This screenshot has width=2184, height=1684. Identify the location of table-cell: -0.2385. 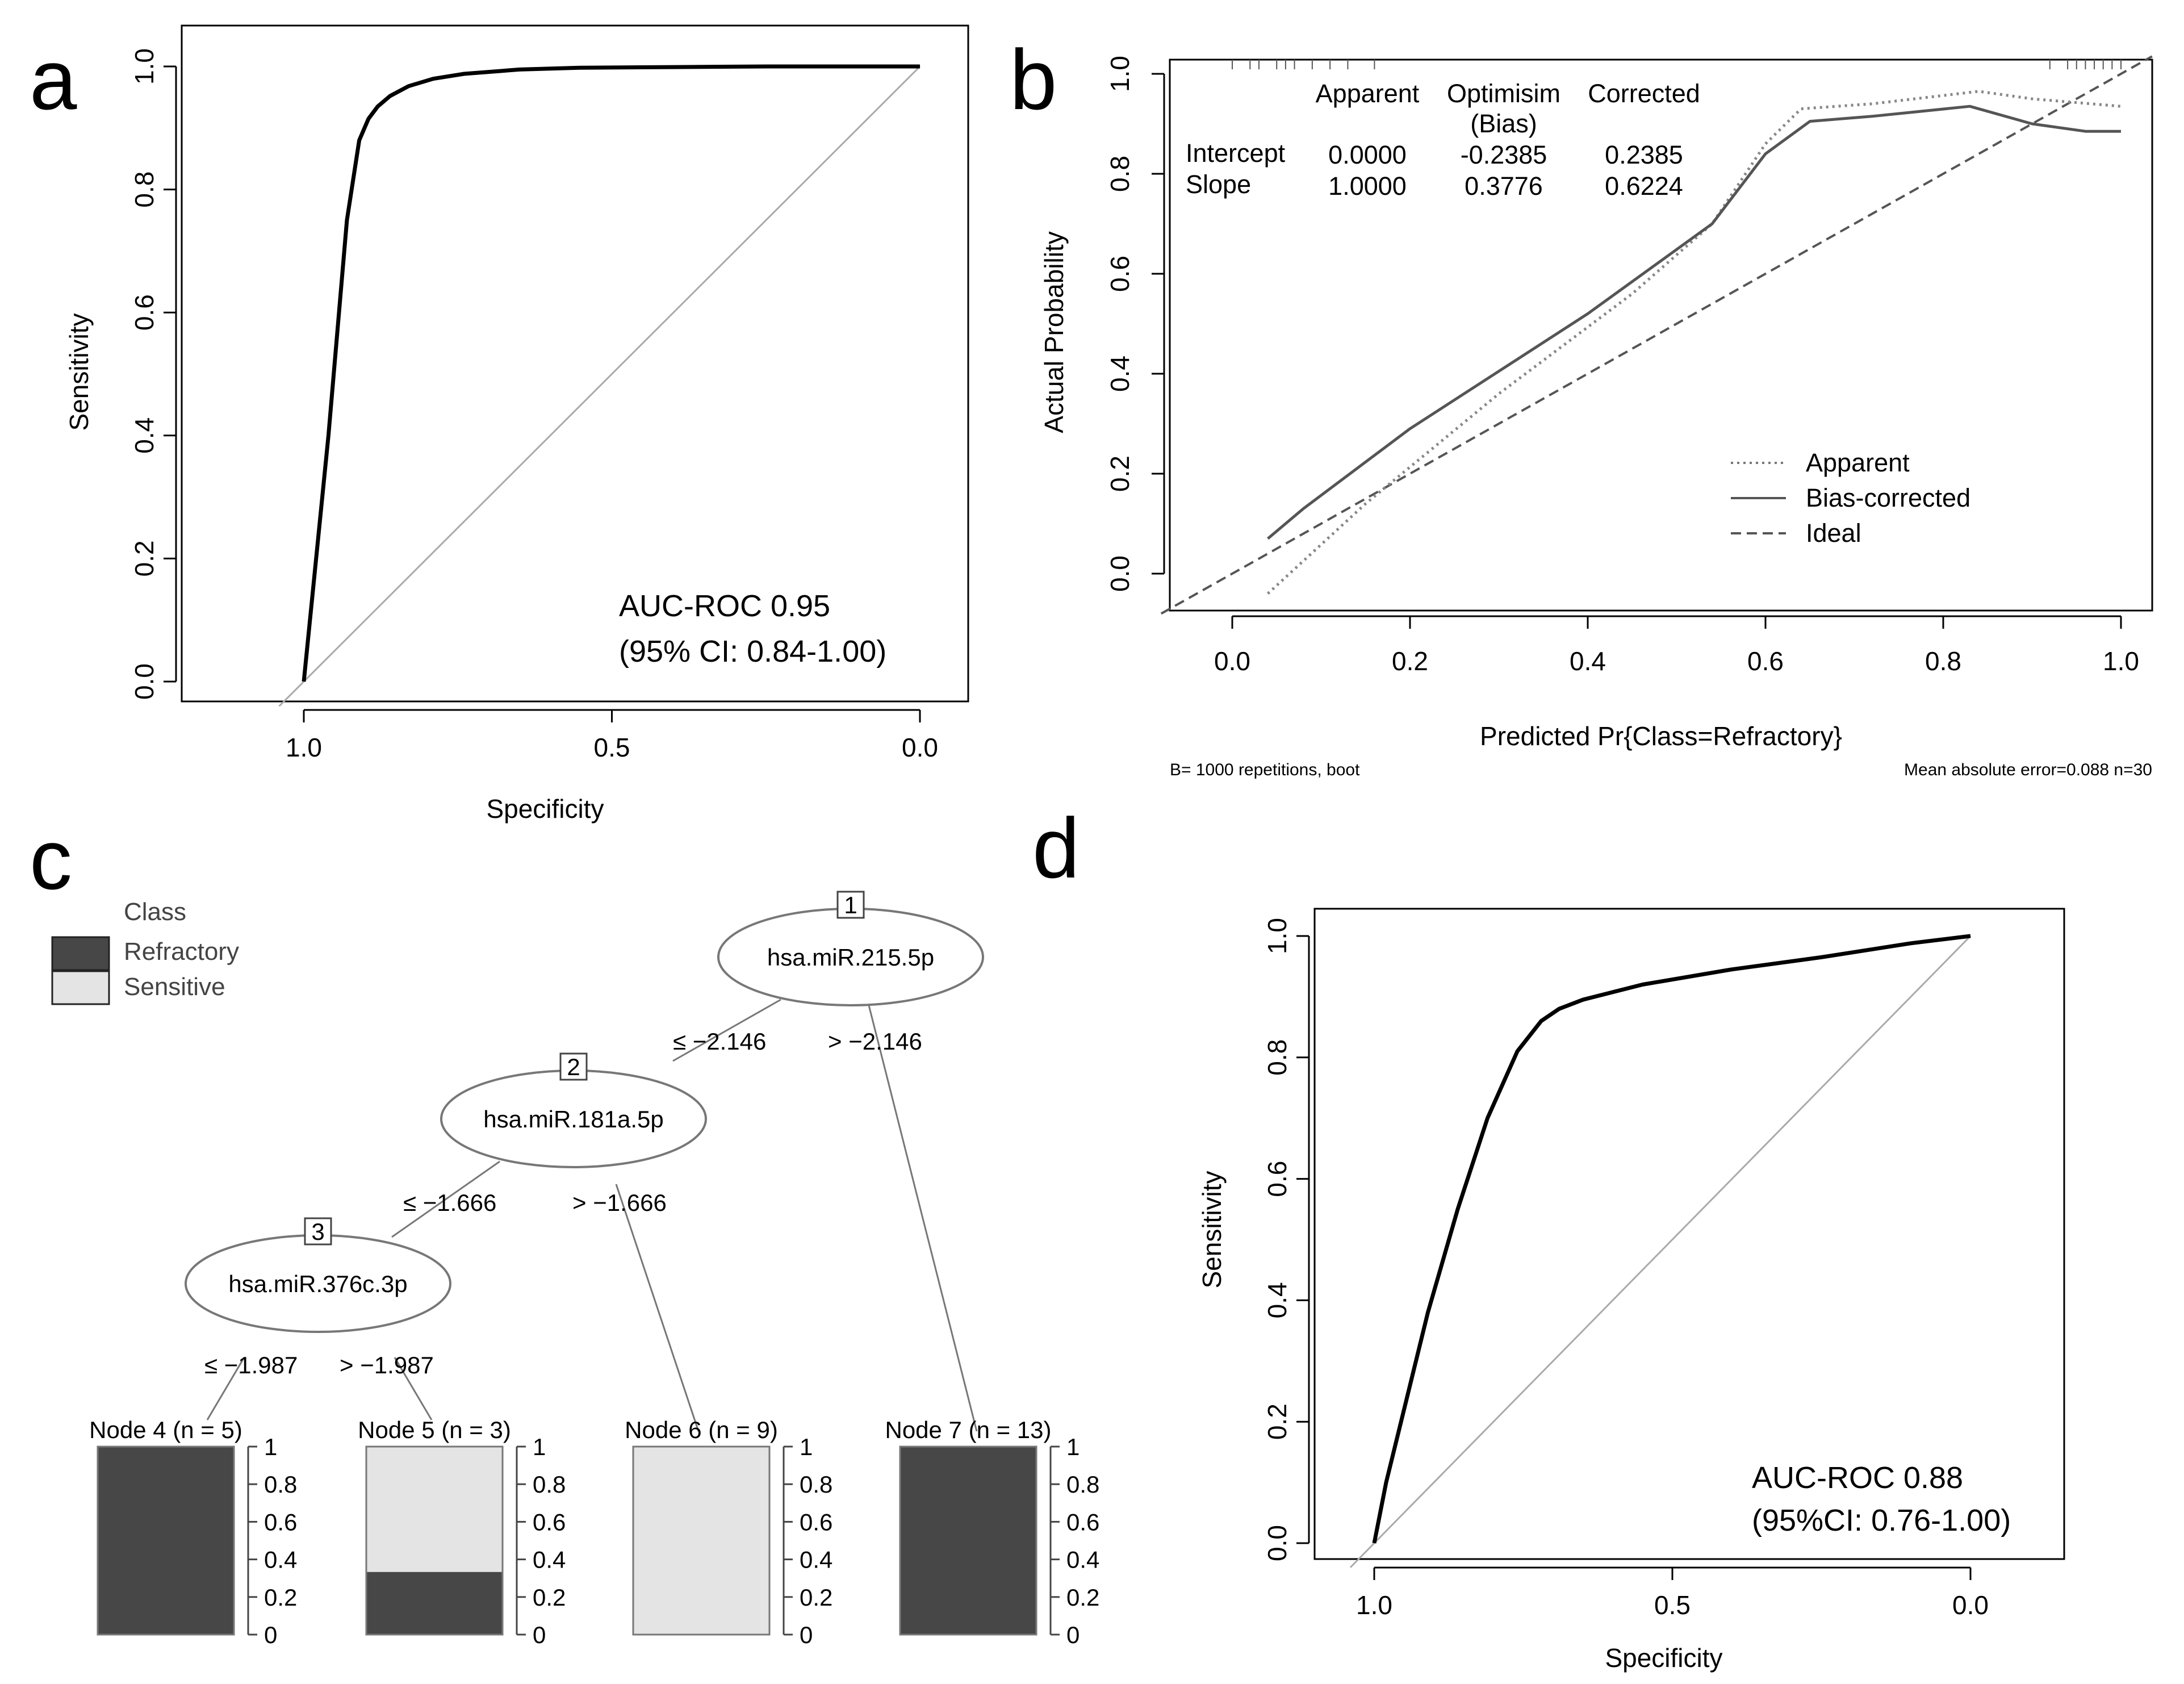
(1504, 154).